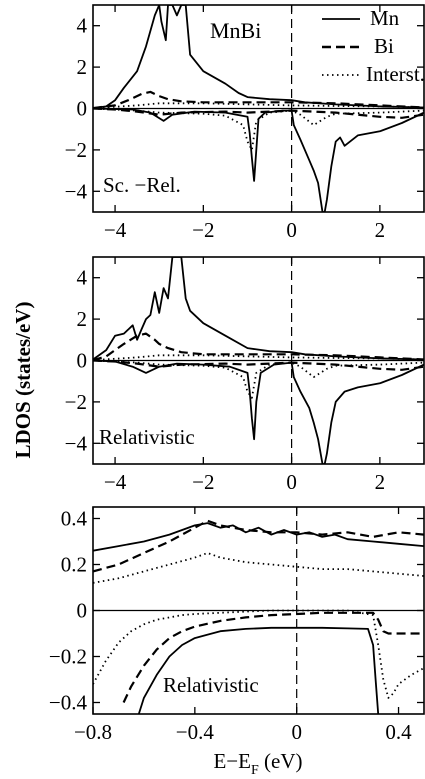 This screenshot has height=779, width=425. What do you see at coordinates (74, 519) in the screenshot?
I see `y-tick-label: 0.4` at bounding box center [74, 519].